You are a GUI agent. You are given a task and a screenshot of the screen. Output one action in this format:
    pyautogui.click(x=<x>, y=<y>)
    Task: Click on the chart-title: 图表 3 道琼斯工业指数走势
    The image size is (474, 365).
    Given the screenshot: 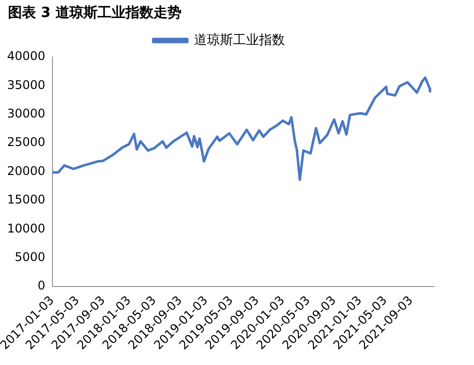 What is the action you would take?
    pyautogui.click(x=95, y=13)
    